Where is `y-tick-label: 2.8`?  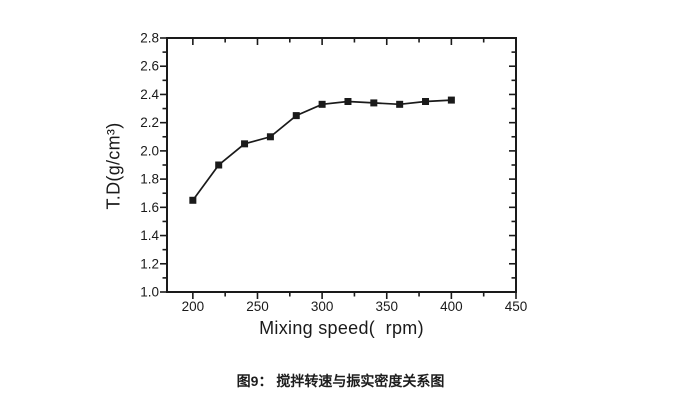 y-tick-label: 2.8 is located at coordinates (149, 38).